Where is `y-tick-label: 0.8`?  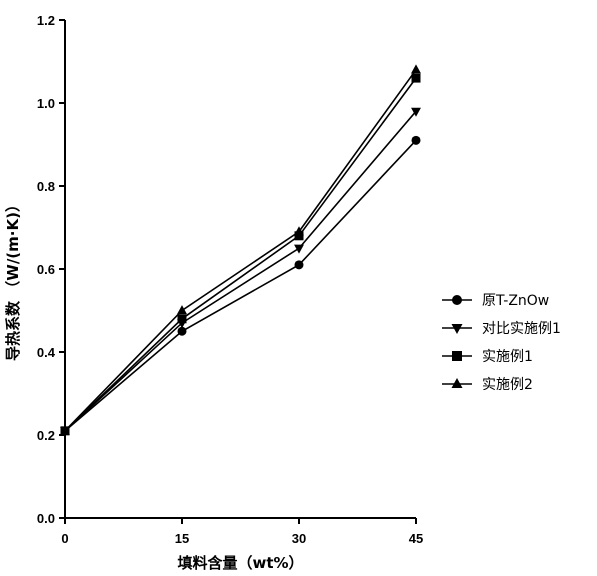
y-tick-label: 0.8 is located at coordinates (46, 186).